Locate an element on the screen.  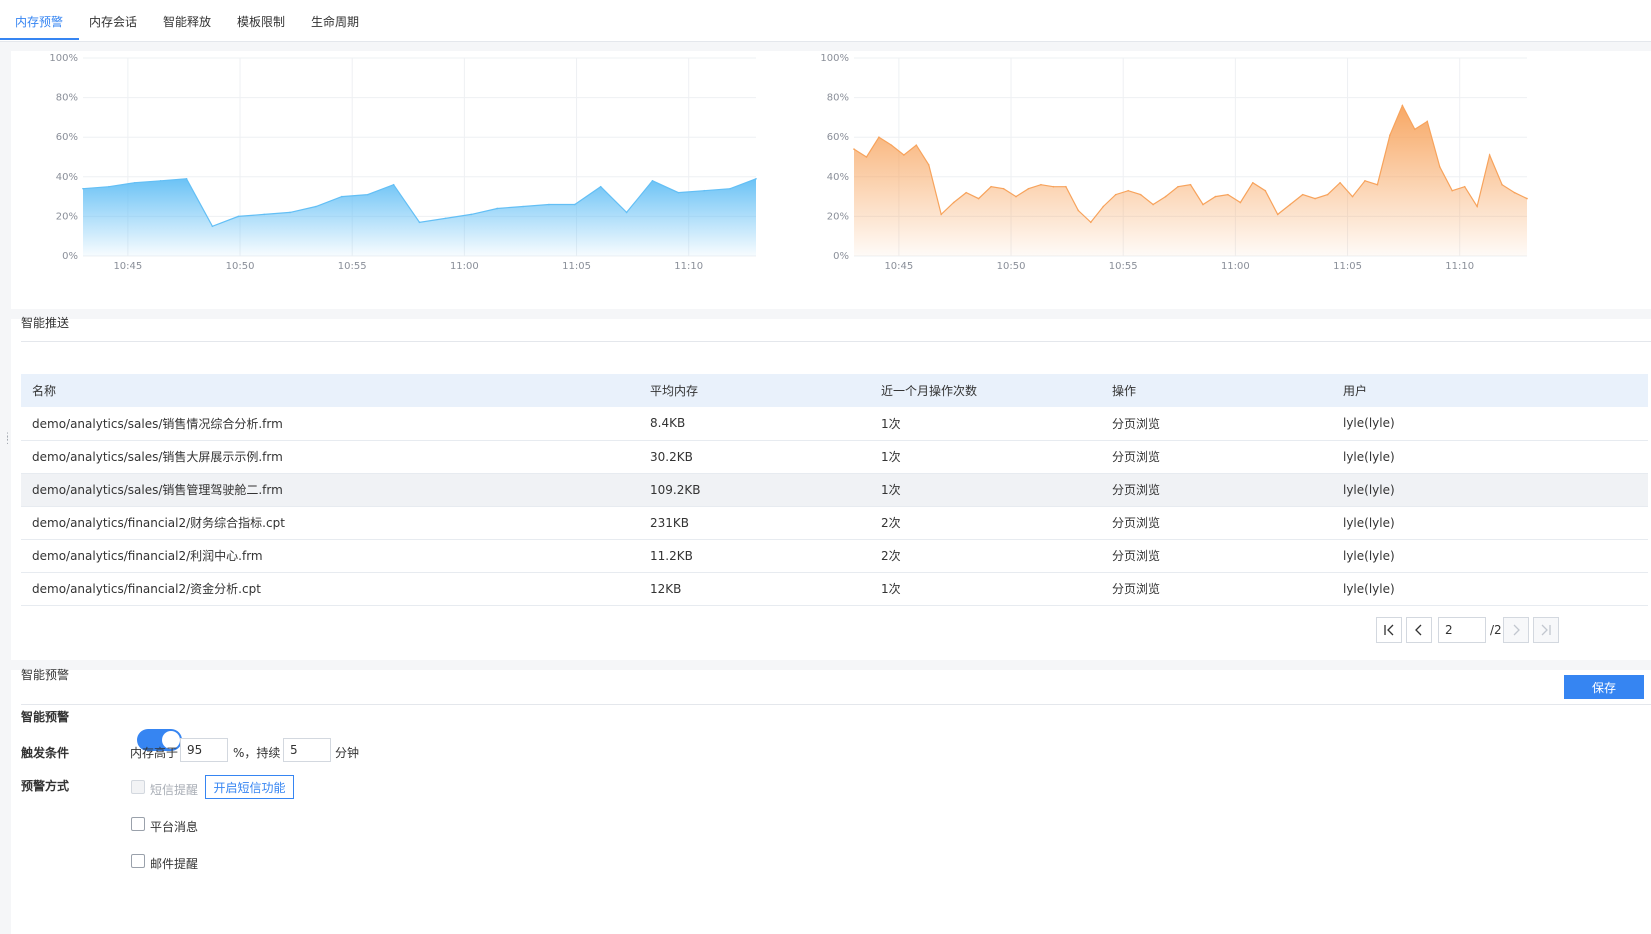
x-tick-label: 11:10 is located at coordinates (688, 266).